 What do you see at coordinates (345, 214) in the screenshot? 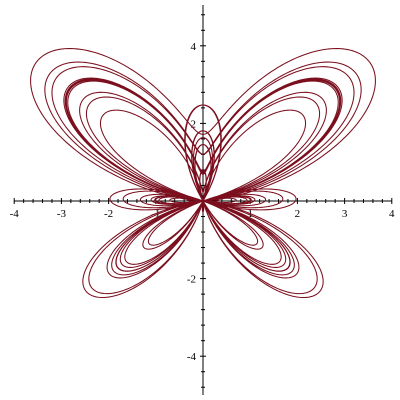
I see `x-tick-label: 3` at bounding box center [345, 214].